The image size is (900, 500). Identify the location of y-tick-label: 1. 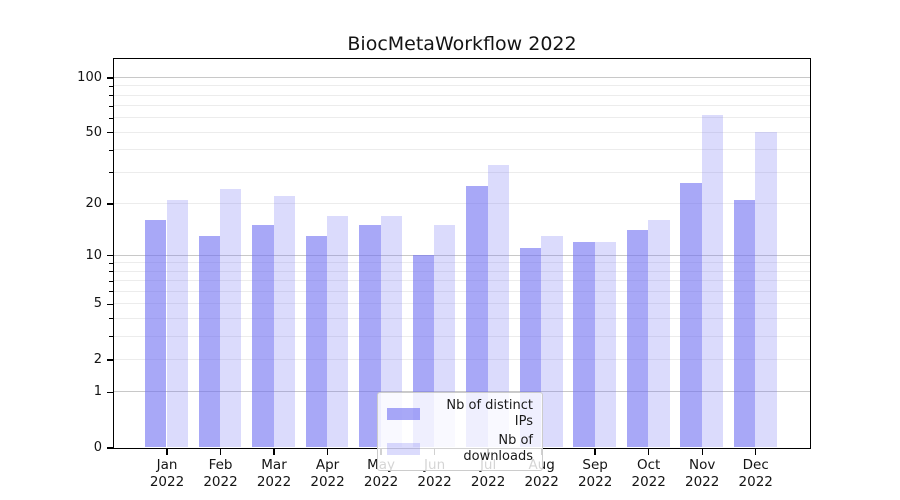
(97, 392).